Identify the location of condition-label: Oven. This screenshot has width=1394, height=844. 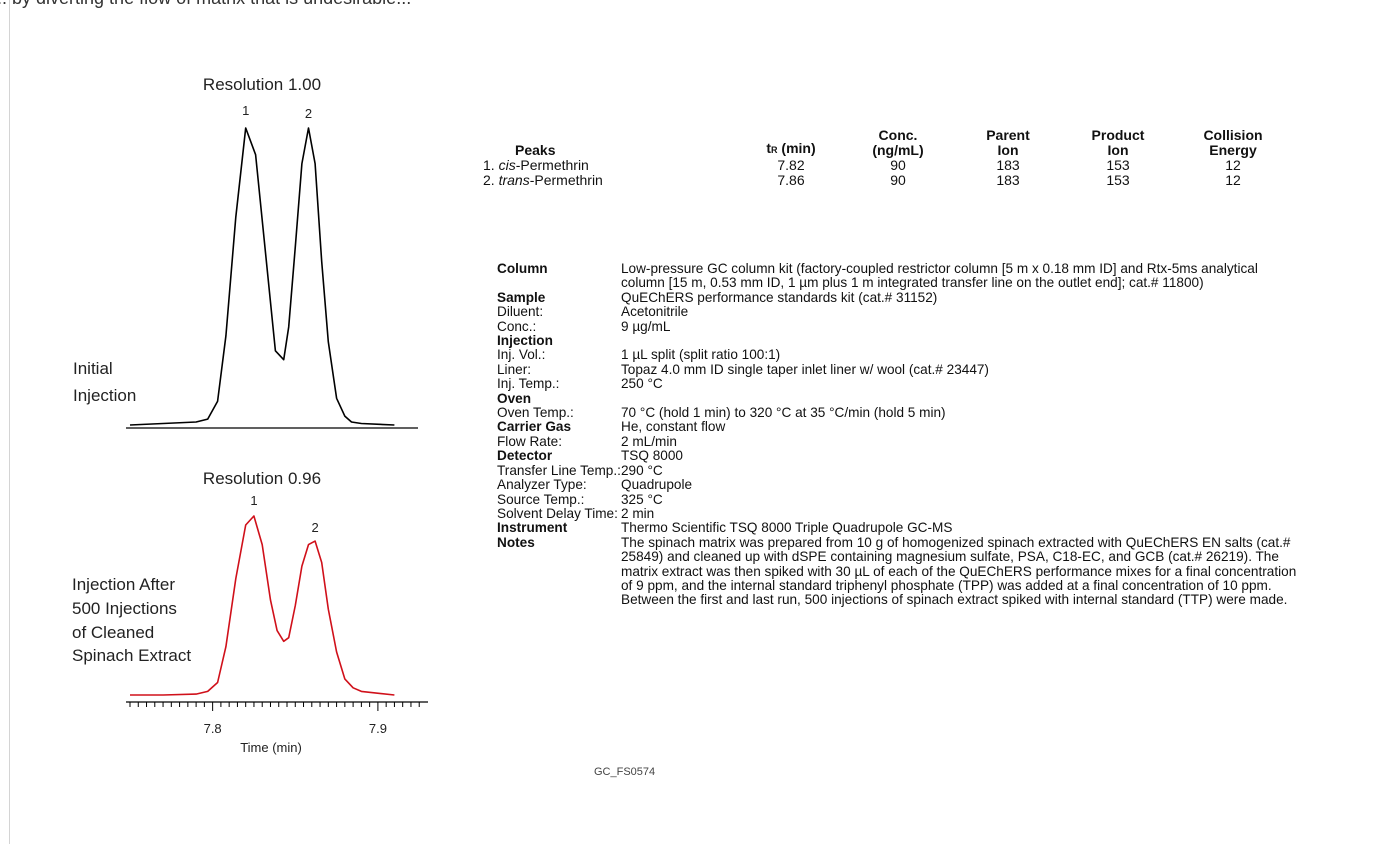
(514, 398).